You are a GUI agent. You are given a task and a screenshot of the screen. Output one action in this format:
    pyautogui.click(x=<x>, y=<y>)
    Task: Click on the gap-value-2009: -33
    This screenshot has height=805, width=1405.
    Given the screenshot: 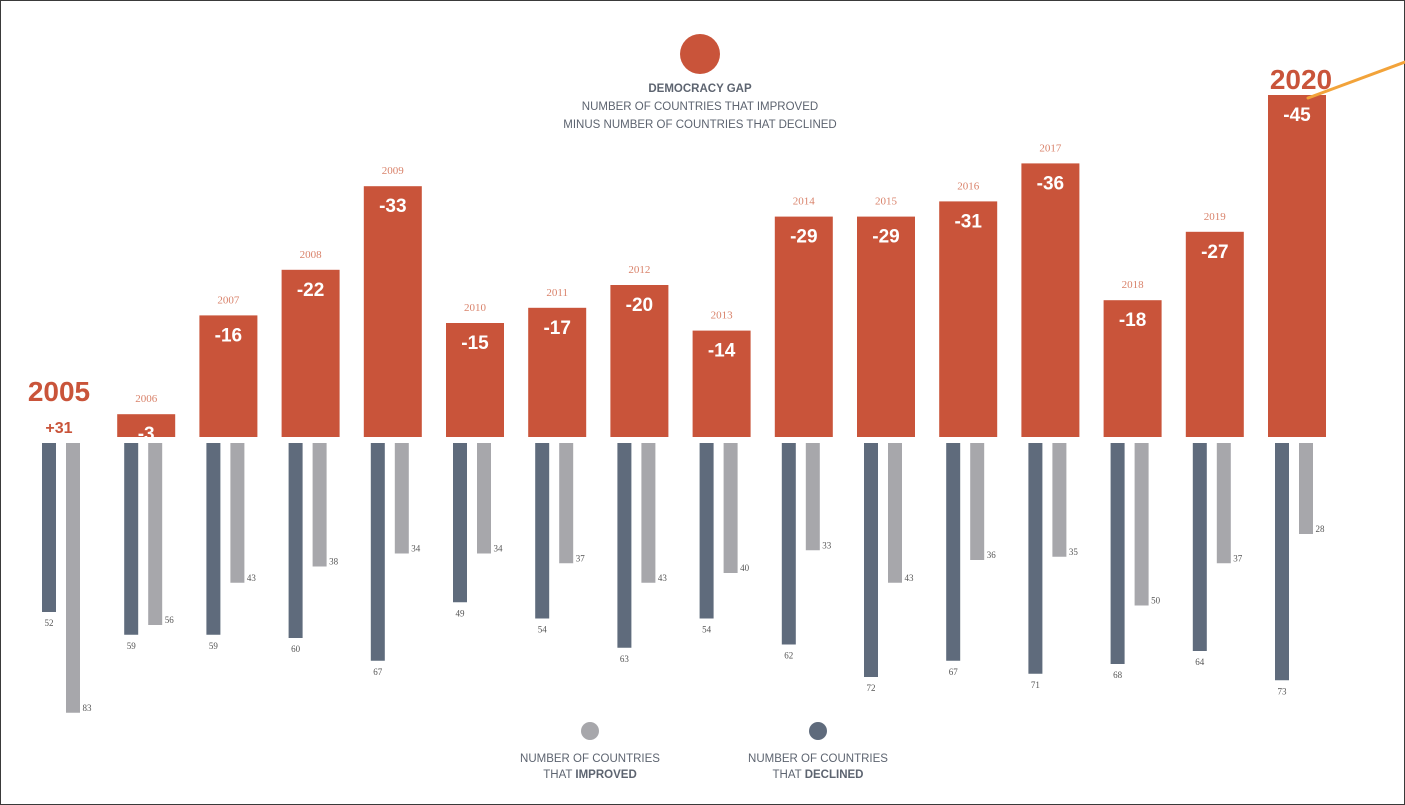 What is the action you would take?
    pyautogui.click(x=392, y=206)
    